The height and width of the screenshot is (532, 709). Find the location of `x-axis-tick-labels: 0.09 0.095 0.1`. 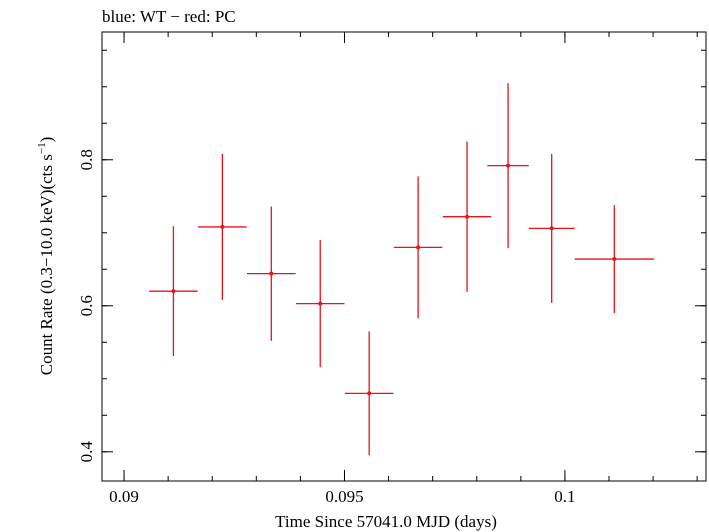

x-axis-tick-labels: 0.09 0.095 0.1 is located at coordinates (342, 496).